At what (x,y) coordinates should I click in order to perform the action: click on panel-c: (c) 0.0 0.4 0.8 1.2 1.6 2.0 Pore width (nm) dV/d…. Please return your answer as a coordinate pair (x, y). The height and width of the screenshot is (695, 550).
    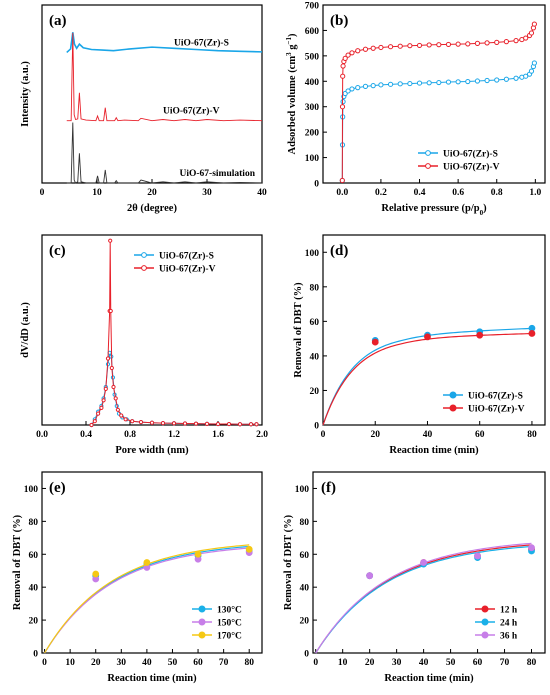
    Looking at the image, I should click on (144, 345).